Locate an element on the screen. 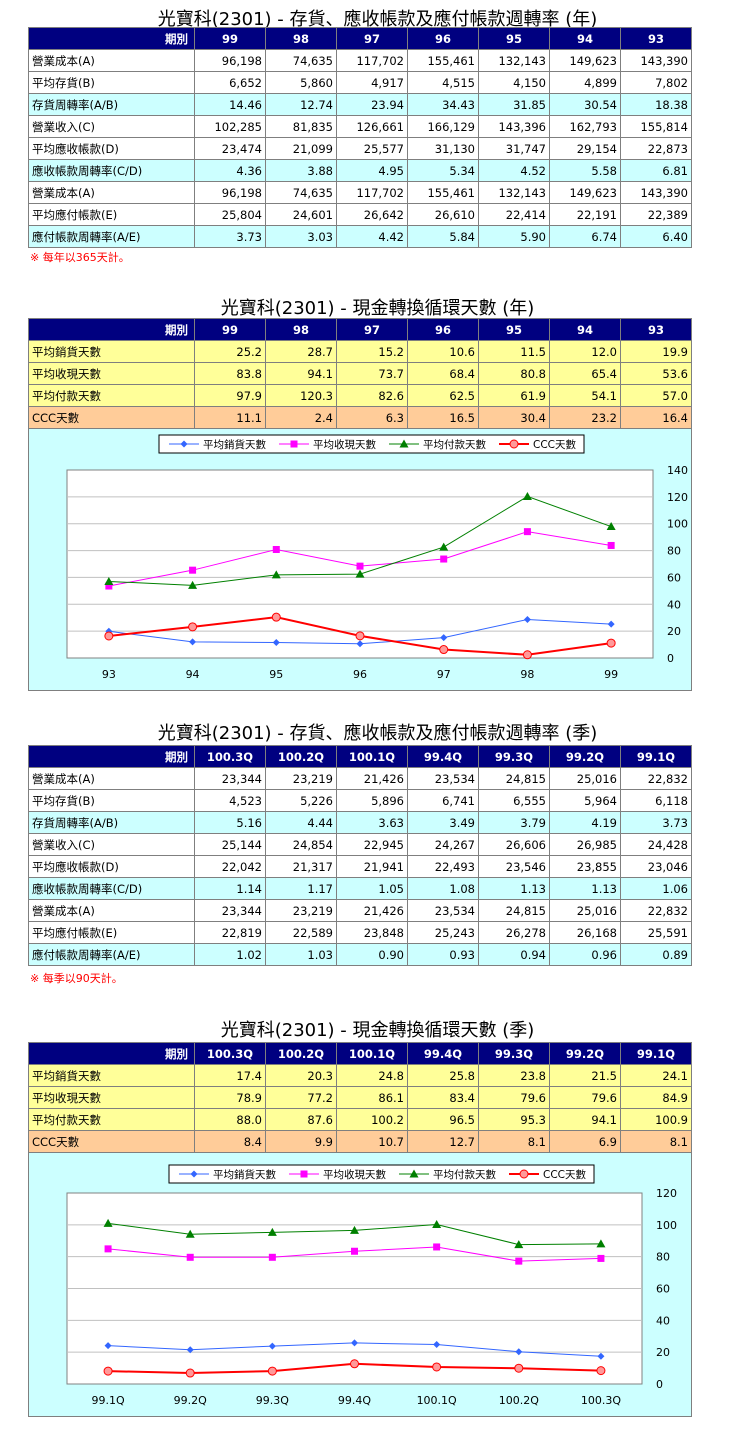 This screenshot has width=755, height=1439. table-cell: 15.2 is located at coordinates (372, 351).